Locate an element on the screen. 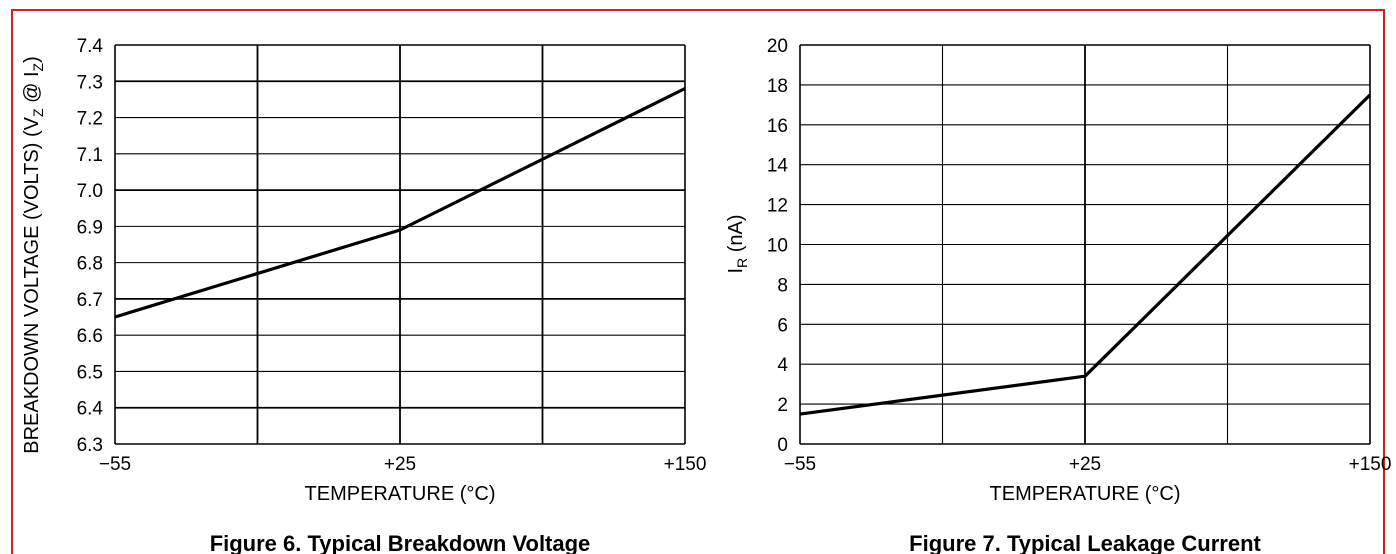 Image resolution: width=1396 pixels, height=554 pixels. y-tick-label: 6.3 is located at coordinates (90, 445).